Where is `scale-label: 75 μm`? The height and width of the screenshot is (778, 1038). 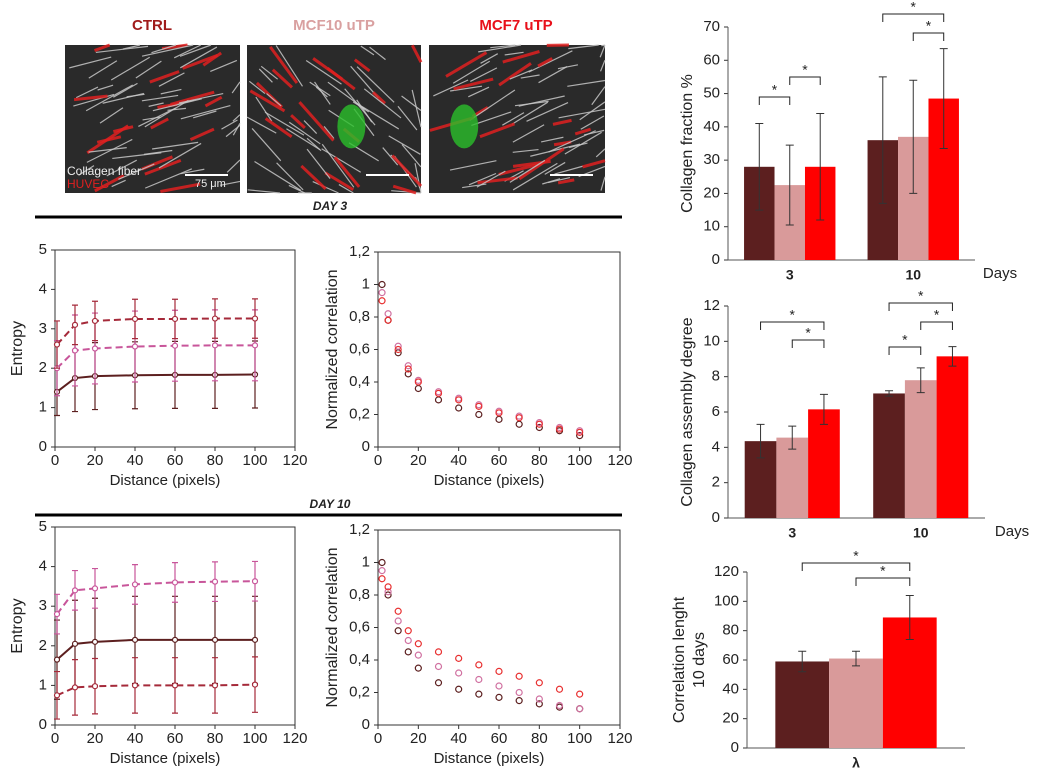
scale-label: 75 μm is located at coordinates (210, 184).